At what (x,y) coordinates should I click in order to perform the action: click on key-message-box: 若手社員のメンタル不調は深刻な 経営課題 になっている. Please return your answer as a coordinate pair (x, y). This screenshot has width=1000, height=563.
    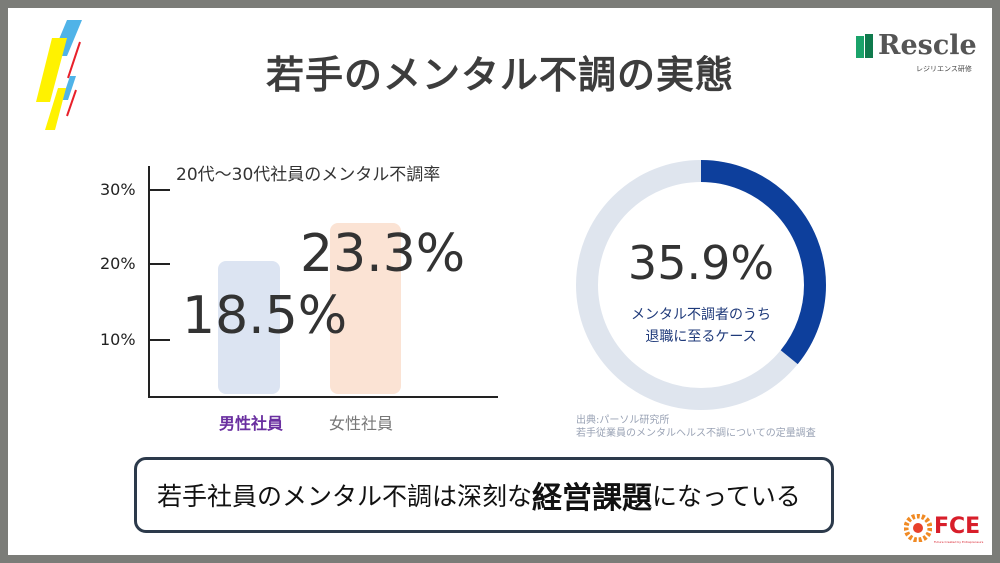
    Looking at the image, I should click on (484, 495).